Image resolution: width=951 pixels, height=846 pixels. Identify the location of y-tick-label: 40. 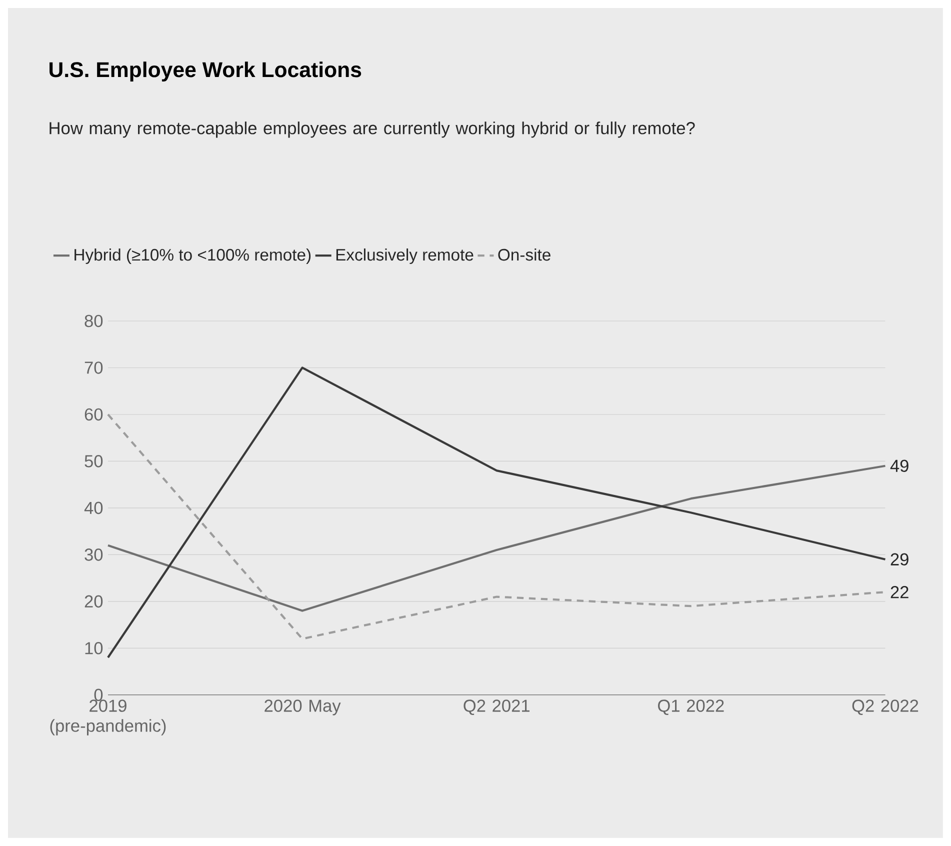
(93, 508).